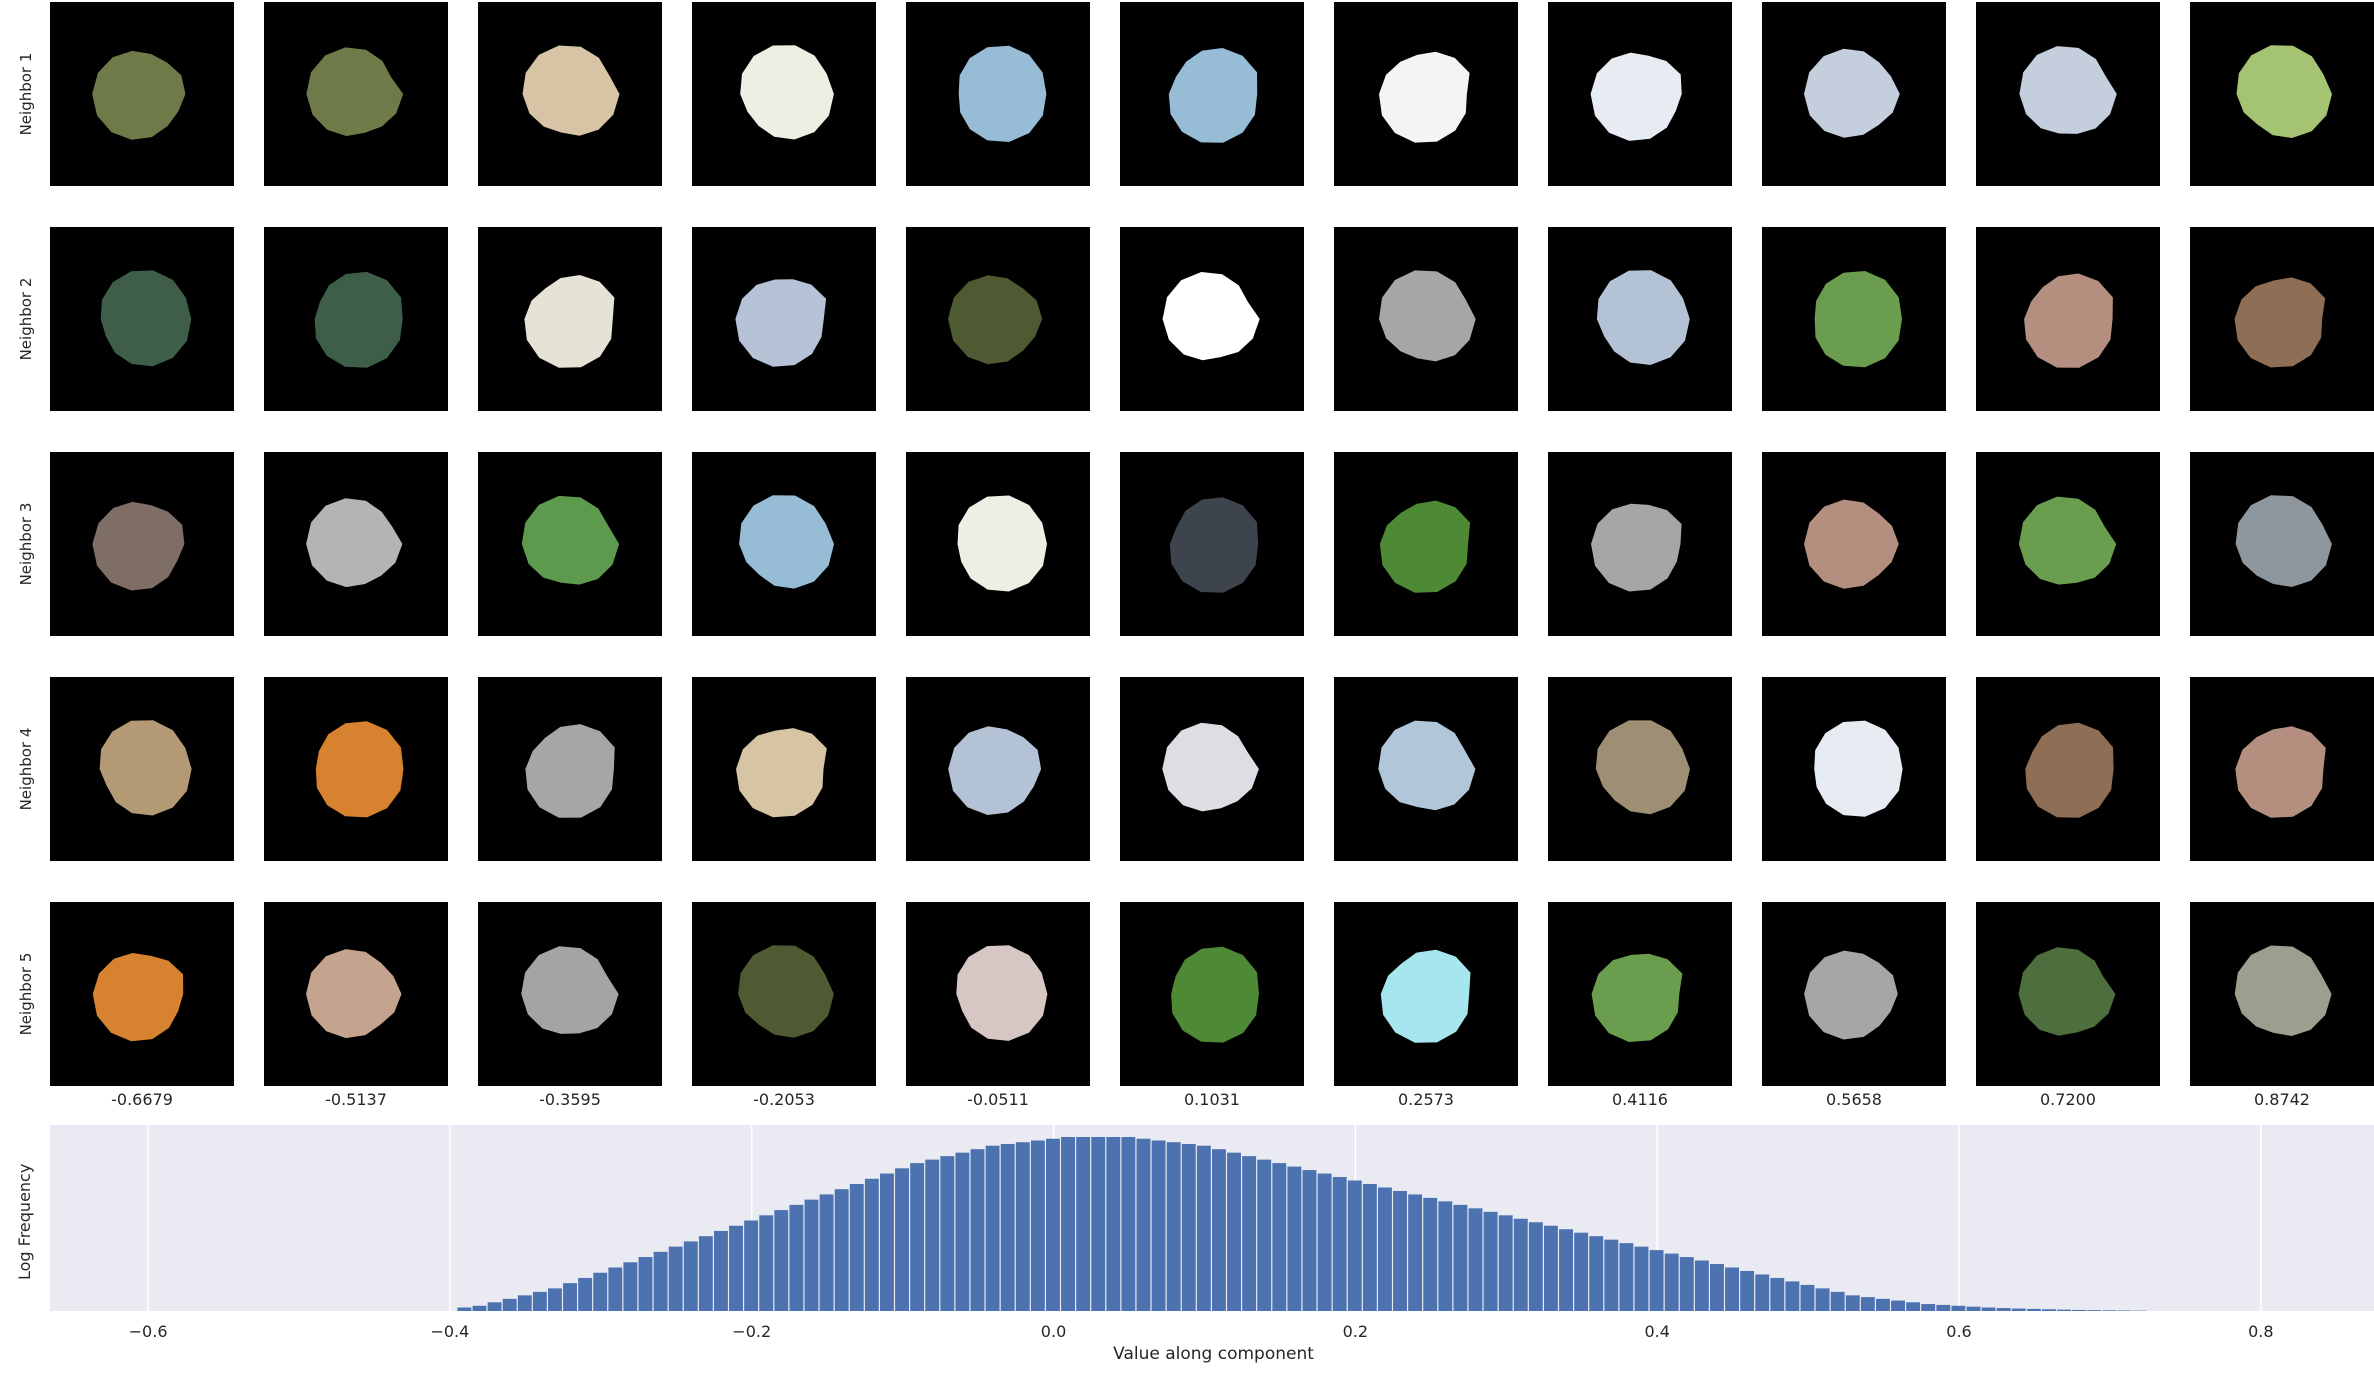 The image size is (2374, 1382). What do you see at coordinates (26, 94) in the screenshot?
I see `row-label: Neighbor 1` at bounding box center [26, 94].